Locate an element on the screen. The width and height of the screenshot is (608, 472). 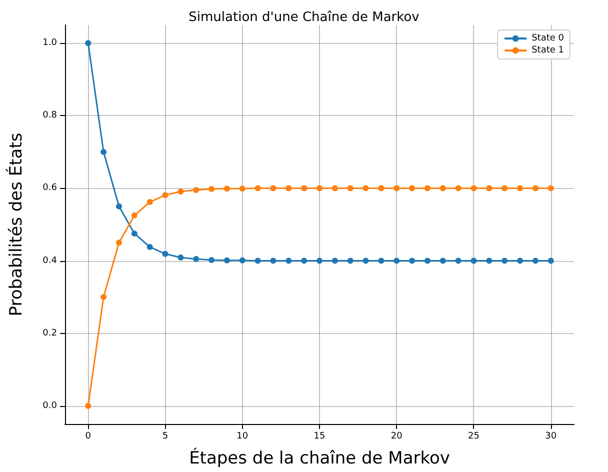
x-axis-title: Étapes de la chaîne de Markov is located at coordinates (319, 458).